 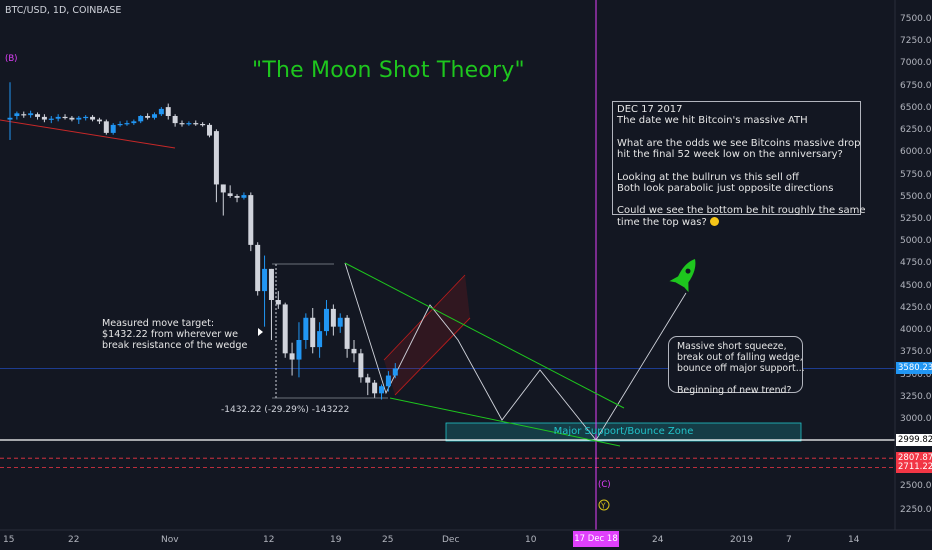 I want to click on x-tick-label: 7, so click(x=789, y=540).